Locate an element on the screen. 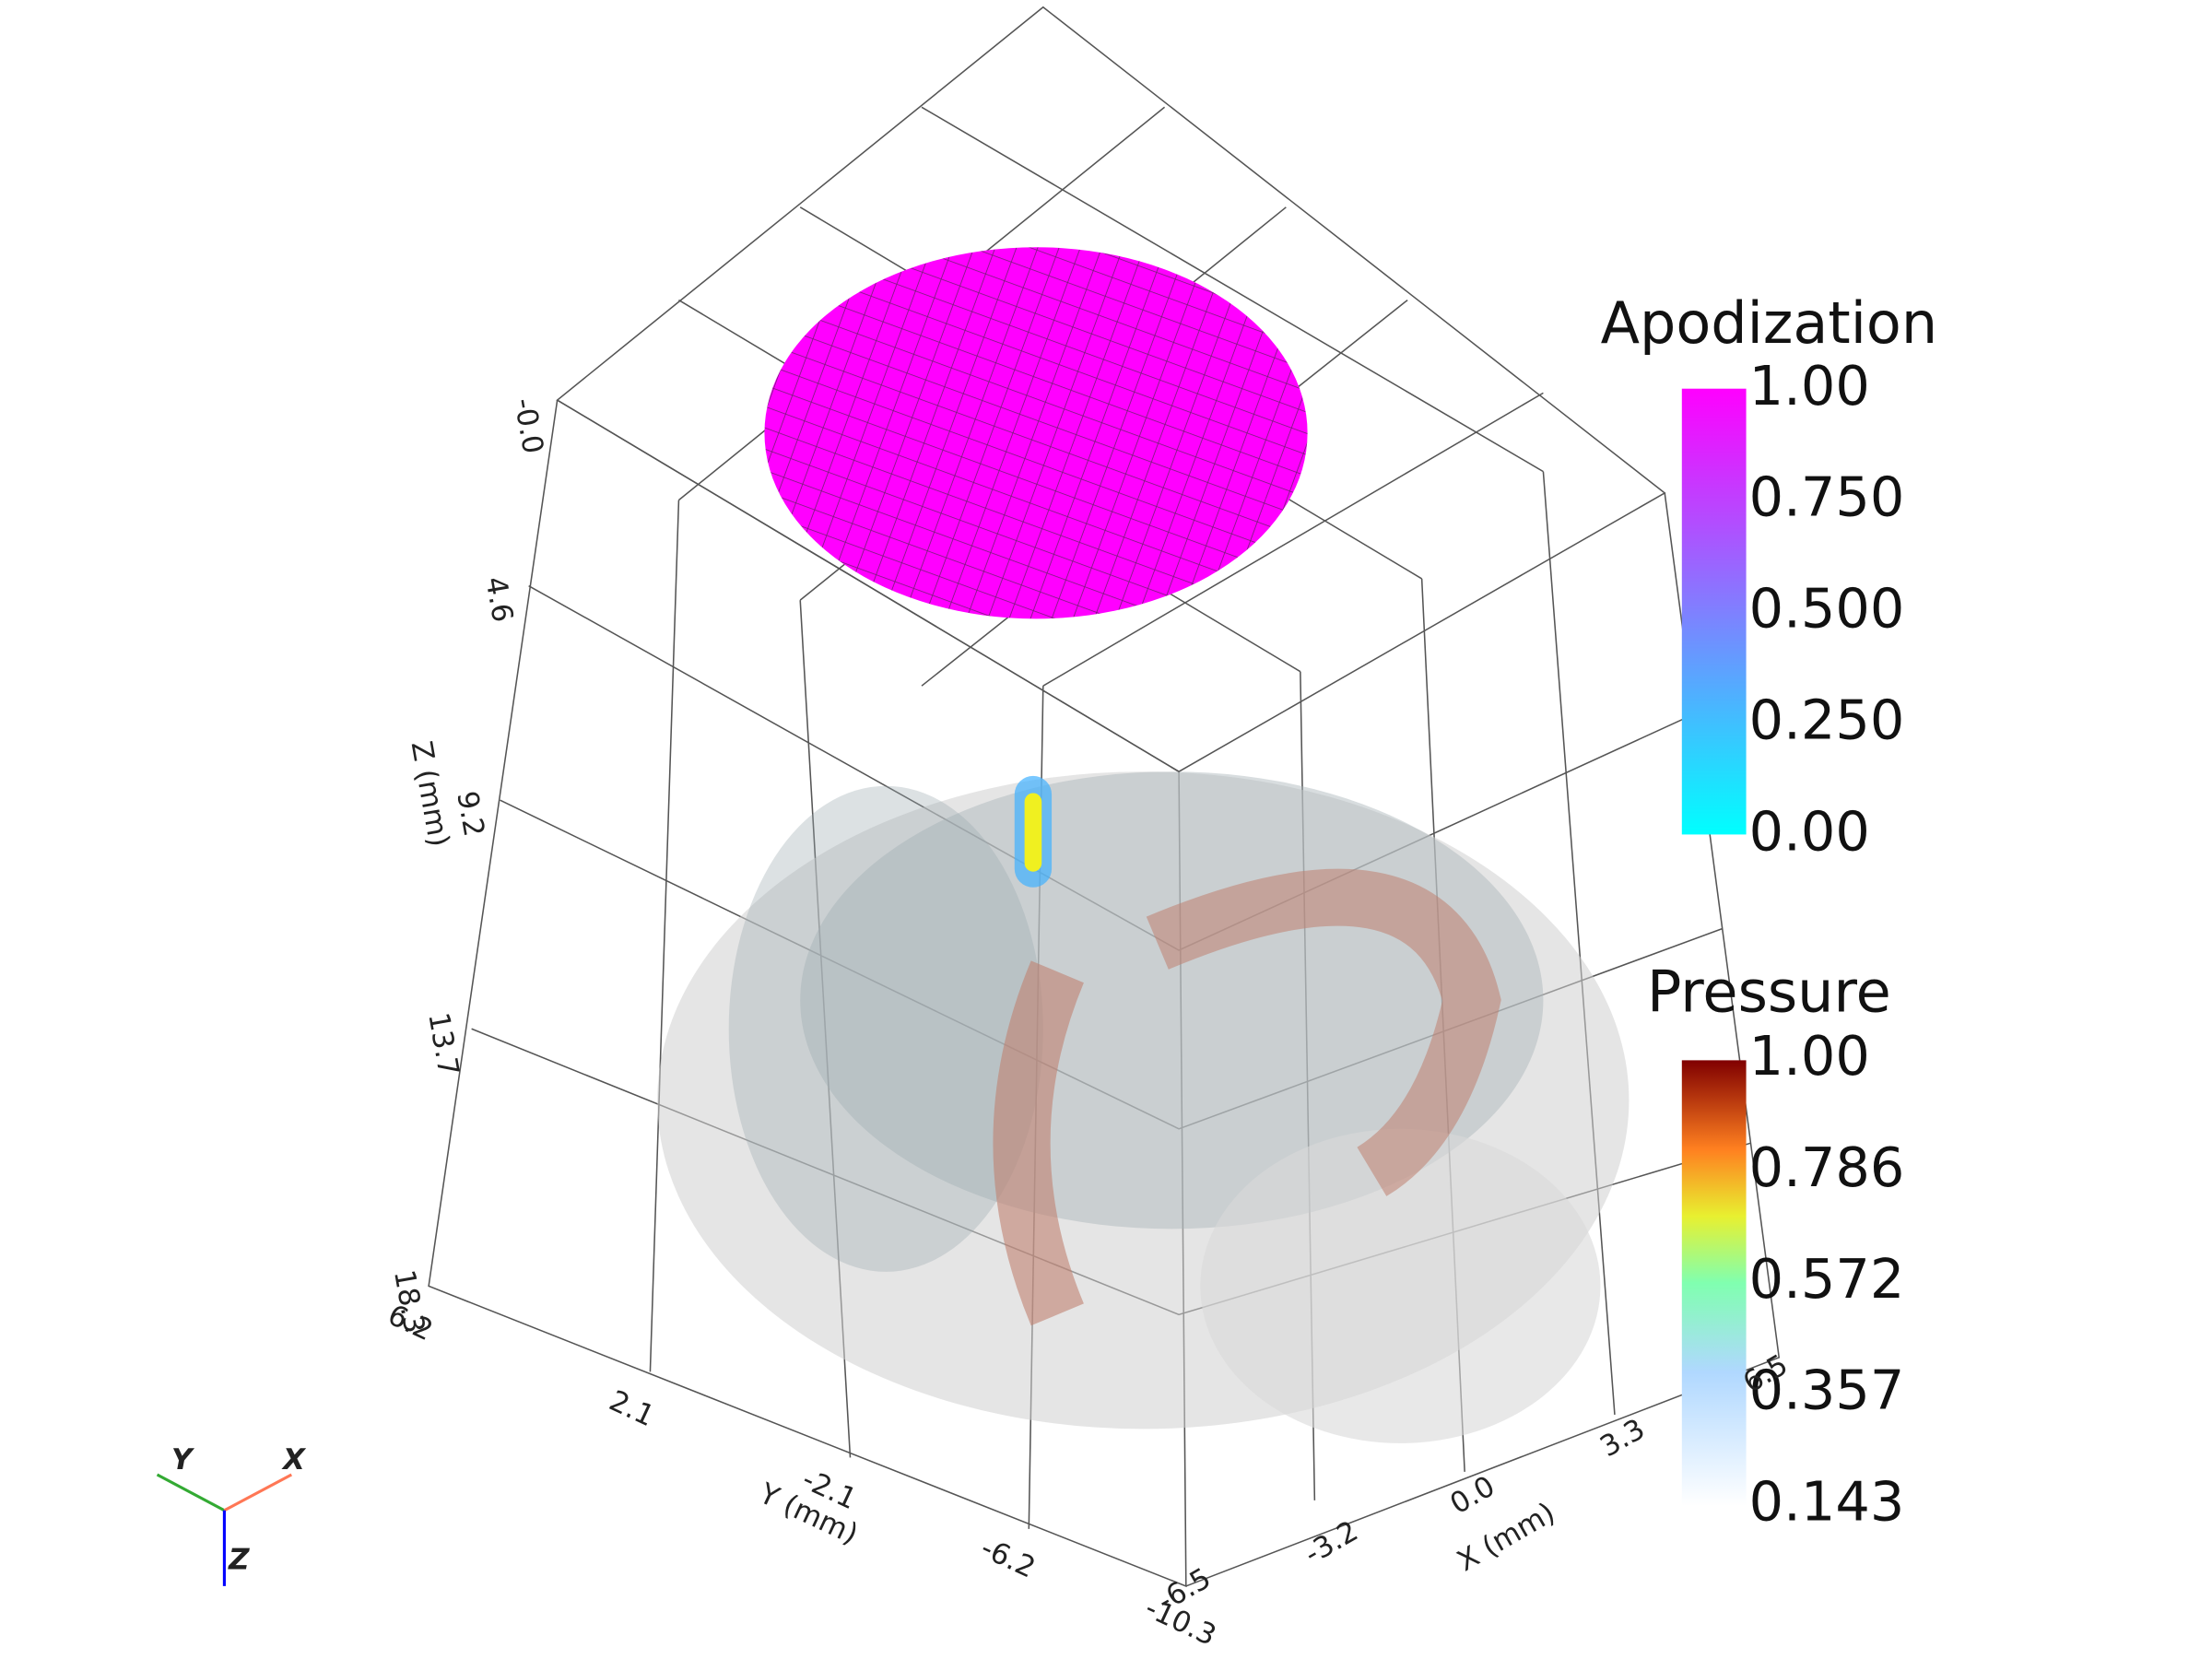 The width and height of the screenshot is (2212, 1659). orientation-label: Y is located at coordinates (183, 1460).